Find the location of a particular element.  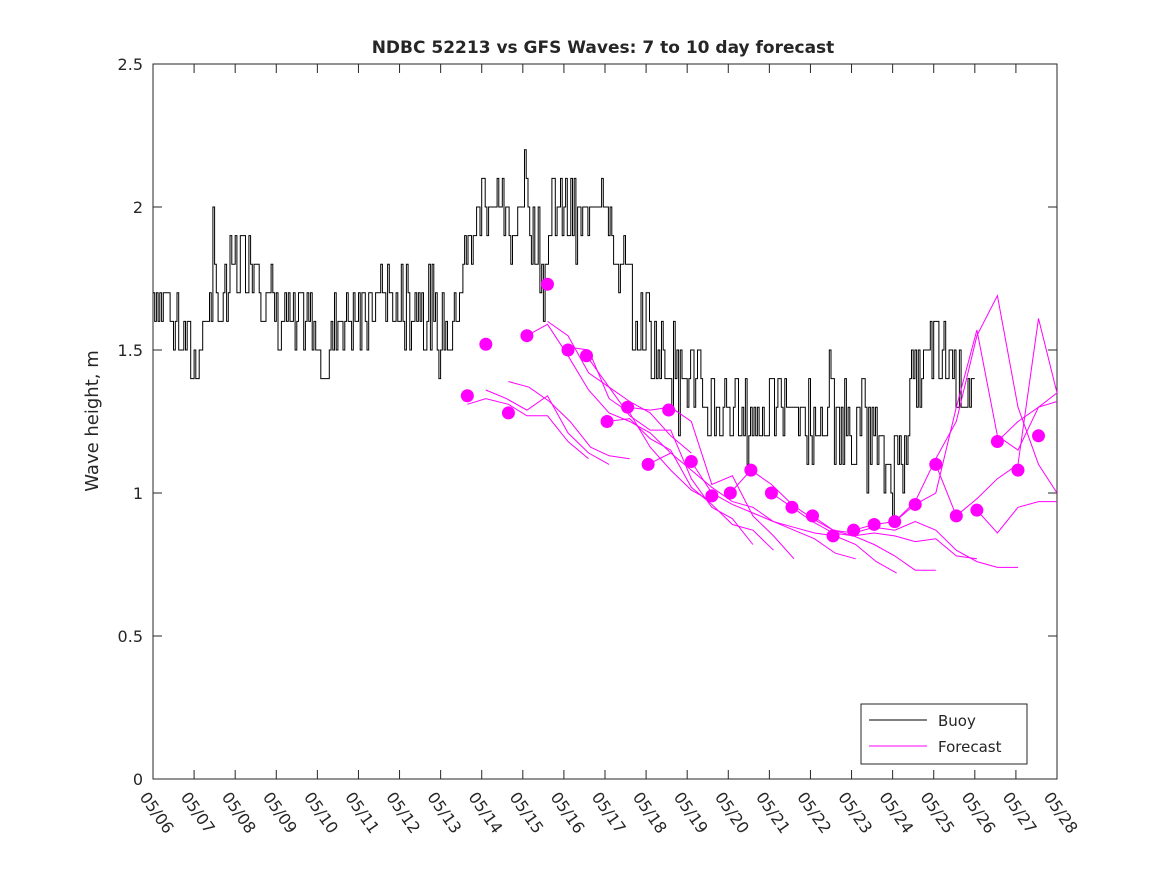

x-tick-label: 05/23 is located at coordinates (855, 812).